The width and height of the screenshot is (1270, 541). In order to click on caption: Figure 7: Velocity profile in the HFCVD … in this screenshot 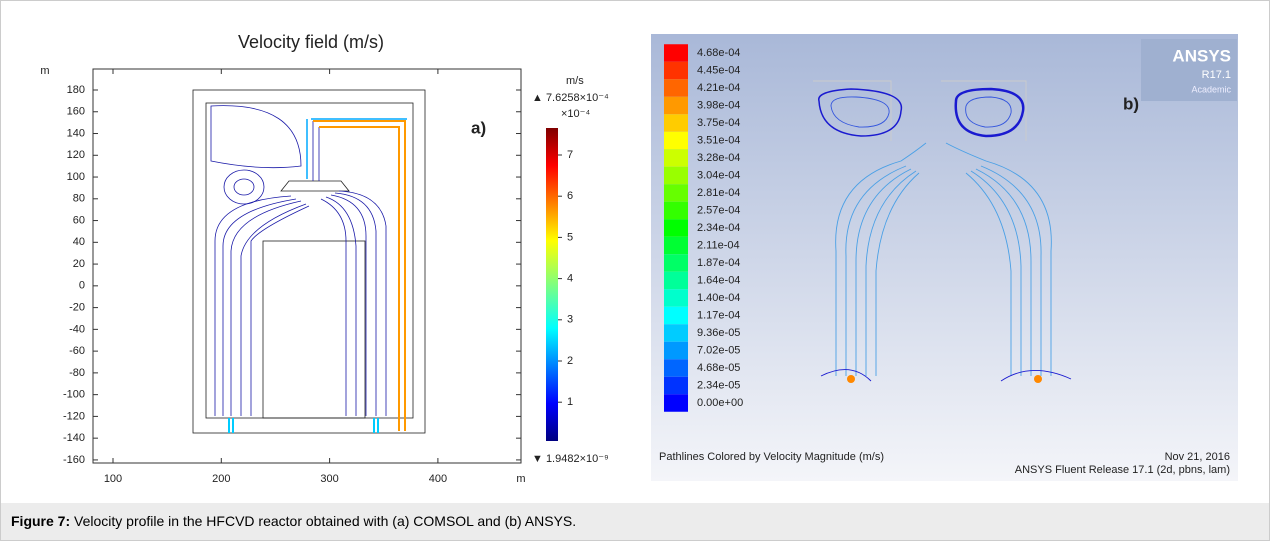, I will do `click(635, 521)`.